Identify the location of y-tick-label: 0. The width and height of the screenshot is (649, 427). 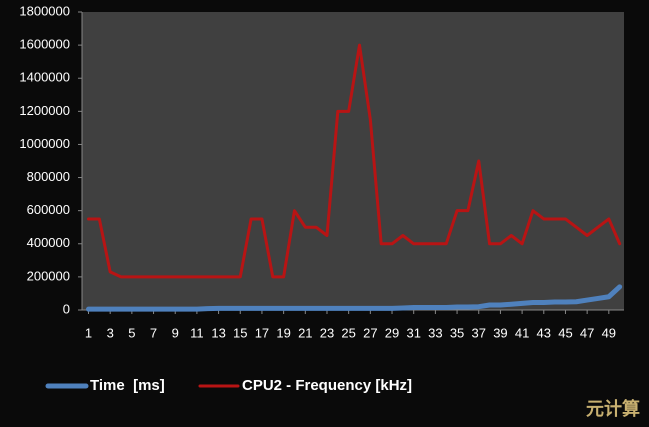
(66, 308).